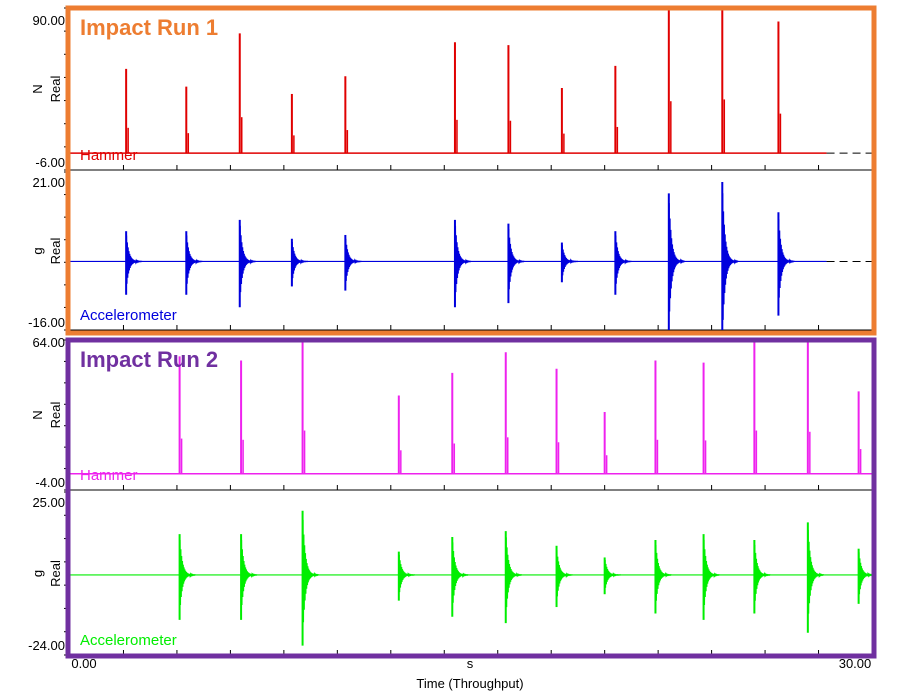 Image resolution: width=920 pixels, height=693 pixels. Describe the element at coordinates (50, 162) in the screenshot. I see `y-tick-label: -6.00` at that location.